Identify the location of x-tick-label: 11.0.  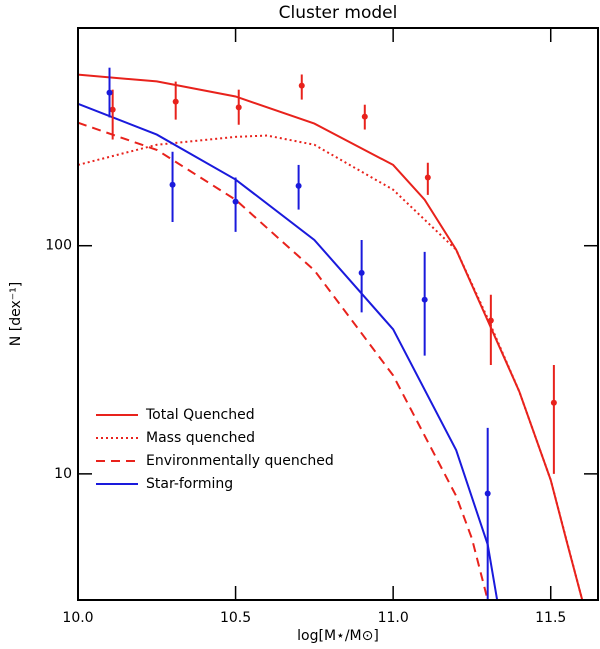
(393, 618).